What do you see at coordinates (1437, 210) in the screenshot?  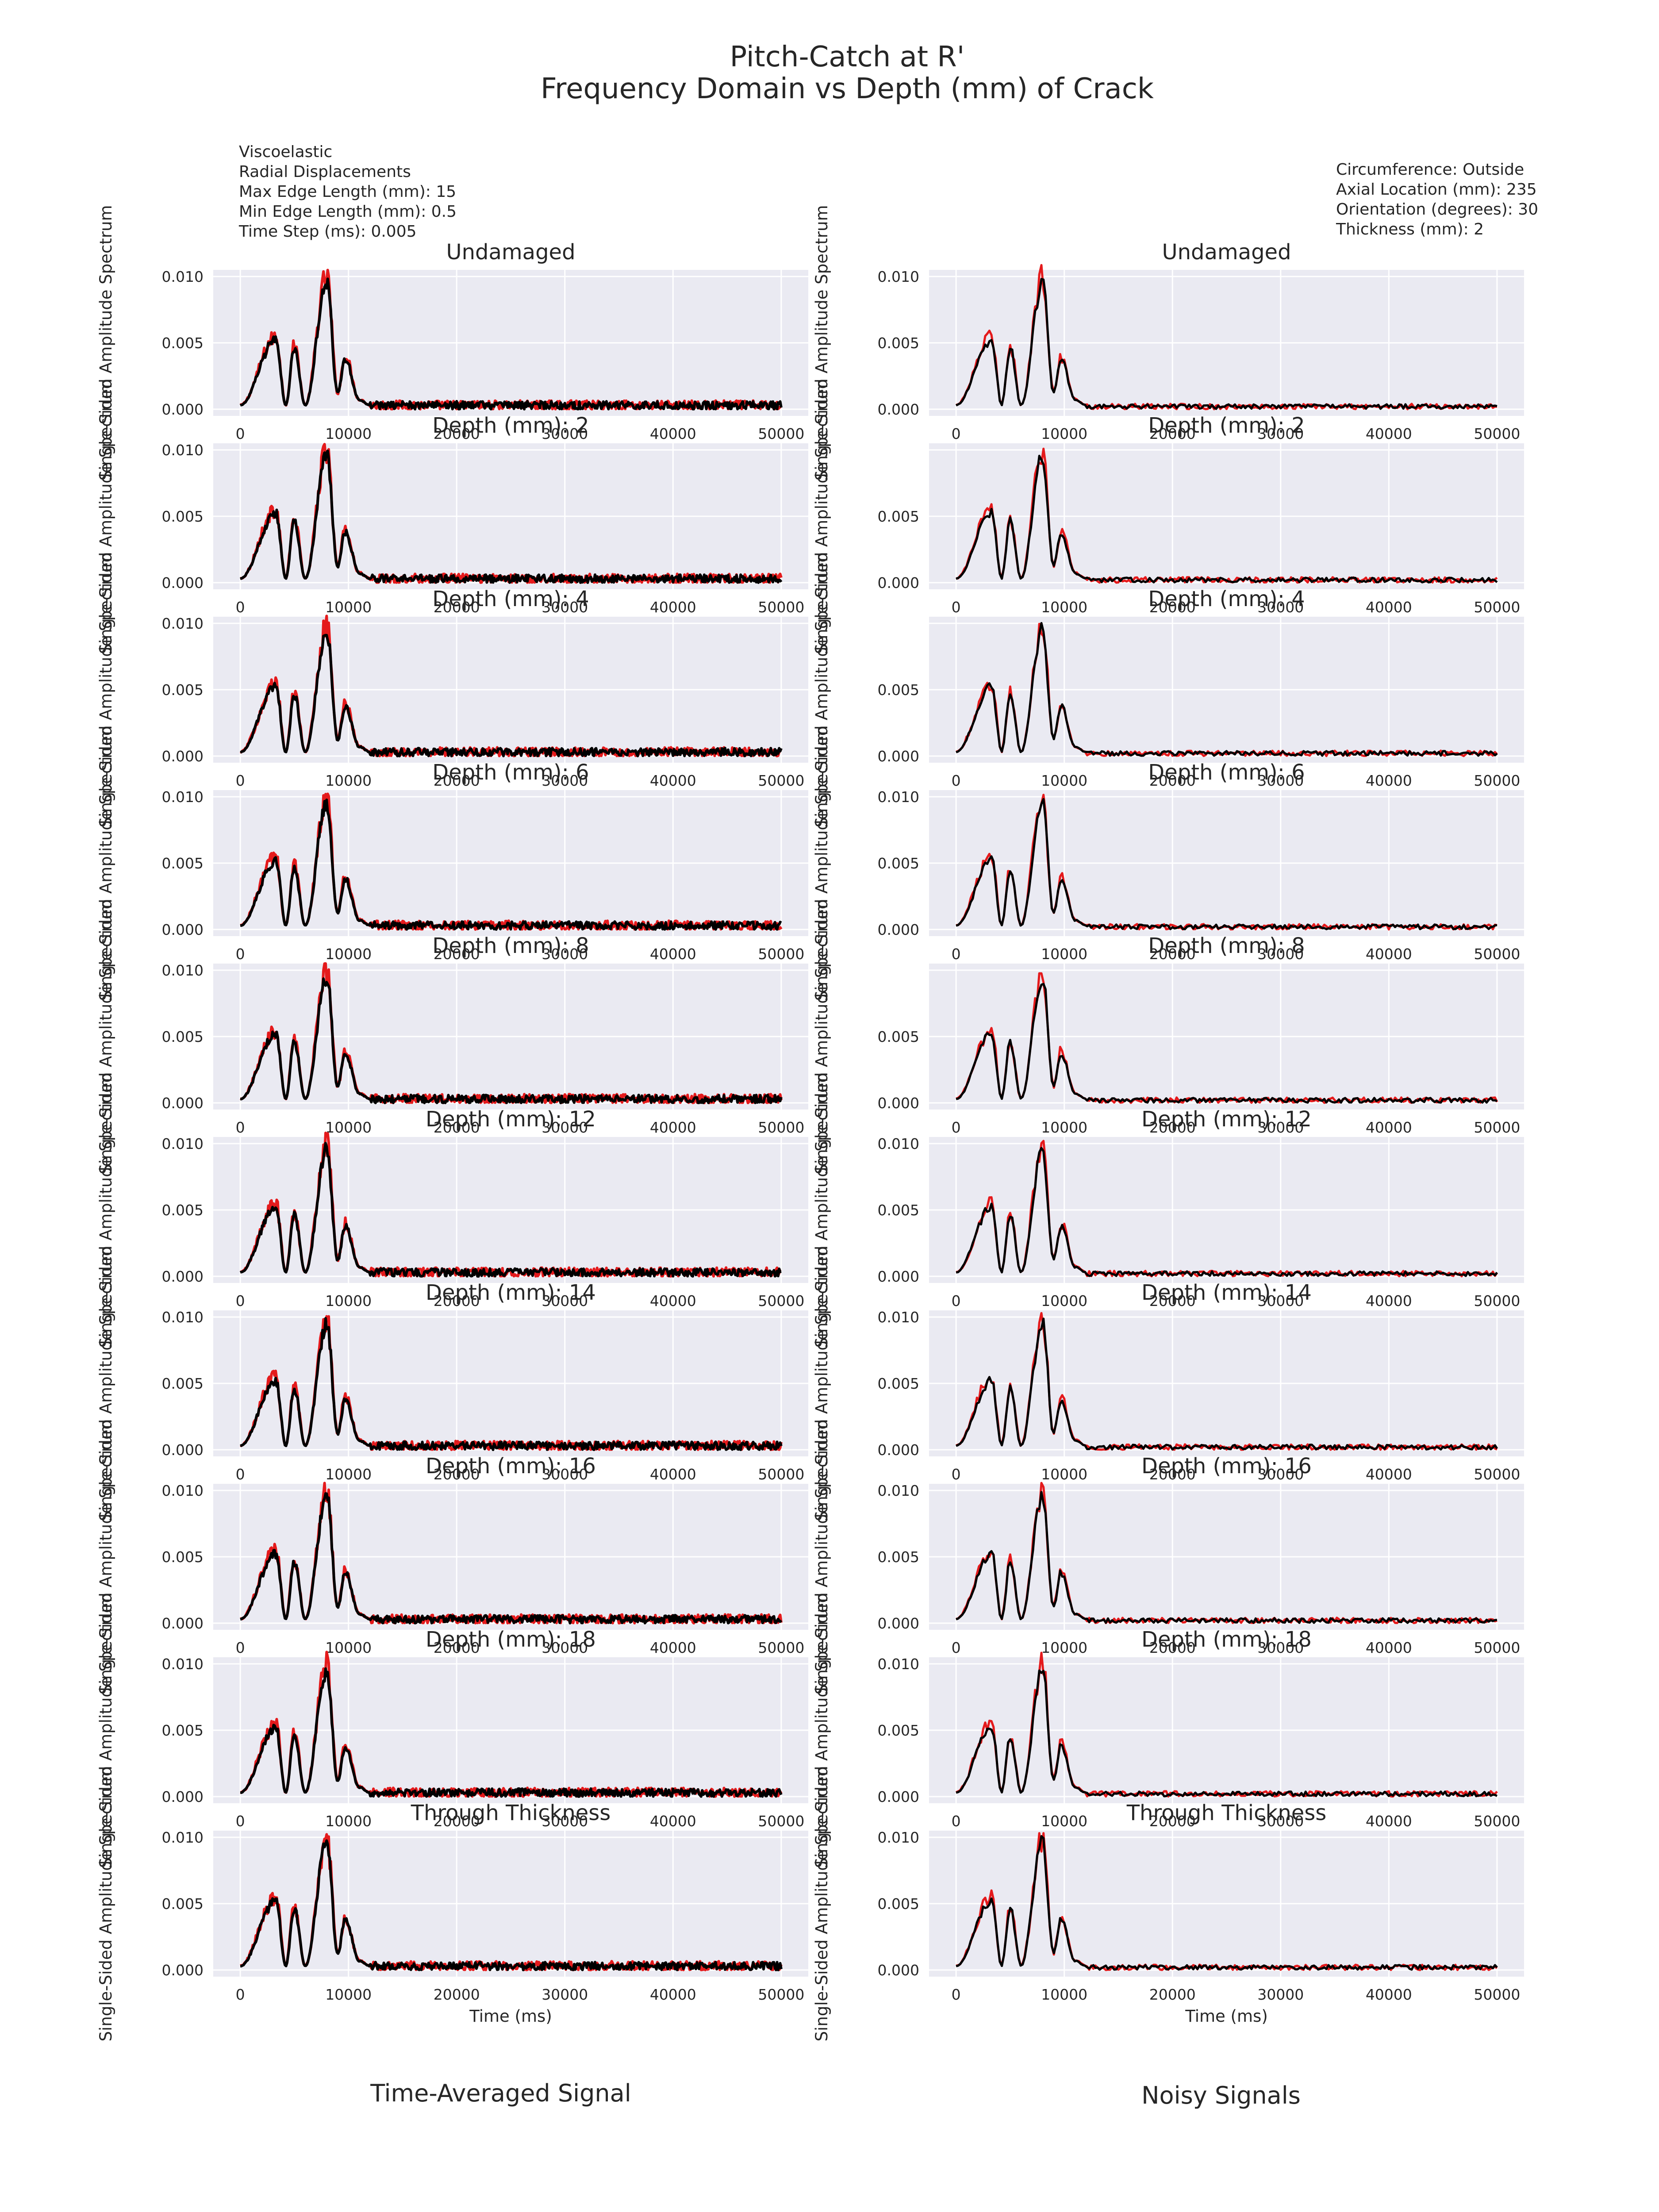 I see `info-right-line: Orientation (degrees): 30` at bounding box center [1437, 210].